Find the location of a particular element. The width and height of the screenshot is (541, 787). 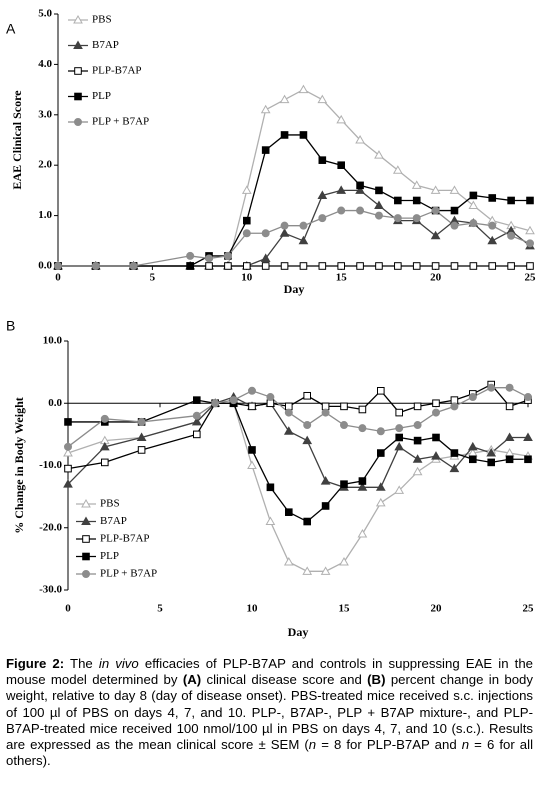

y-tick-label: 2.0 is located at coordinates (45, 165).